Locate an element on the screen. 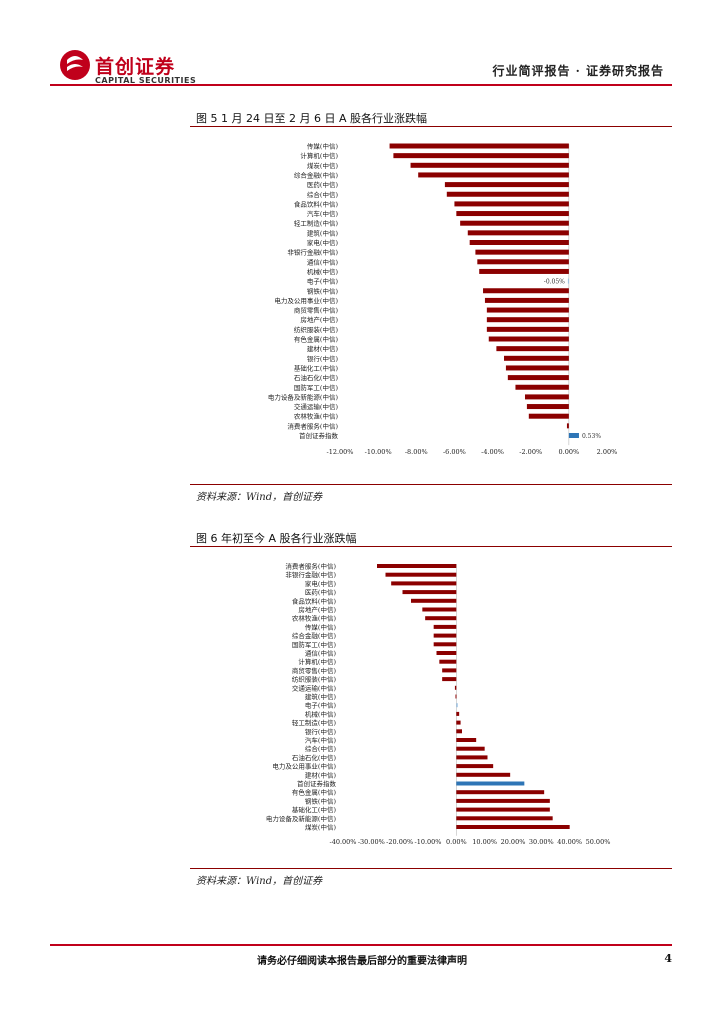 This screenshot has height=1024, width=724. figure6-top-rule is located at coordinates (431, 546).